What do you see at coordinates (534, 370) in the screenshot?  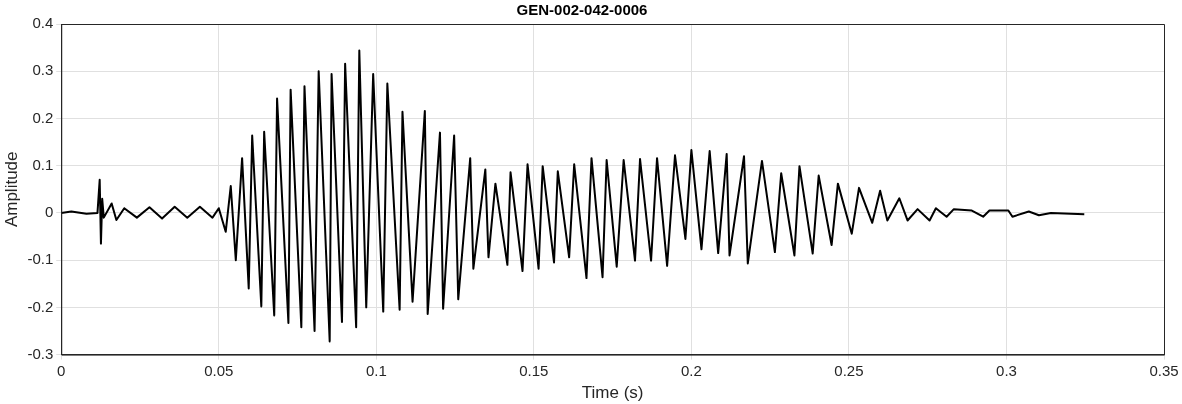 I see `x-tick-label: 0.15` at bounding box center [534, 370].